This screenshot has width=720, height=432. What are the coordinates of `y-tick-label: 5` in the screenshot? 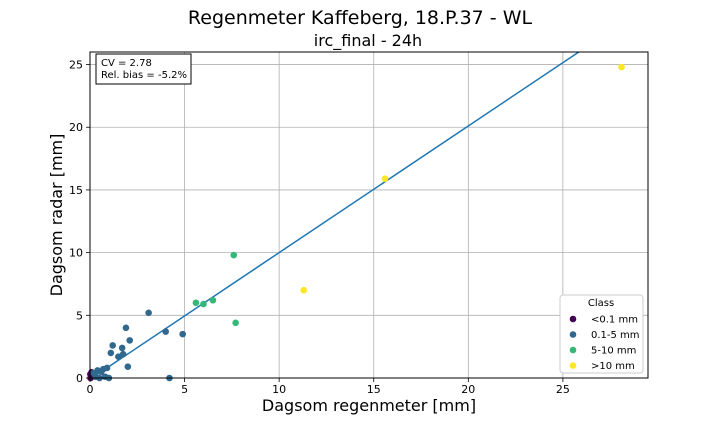 It's located at (79, 315).